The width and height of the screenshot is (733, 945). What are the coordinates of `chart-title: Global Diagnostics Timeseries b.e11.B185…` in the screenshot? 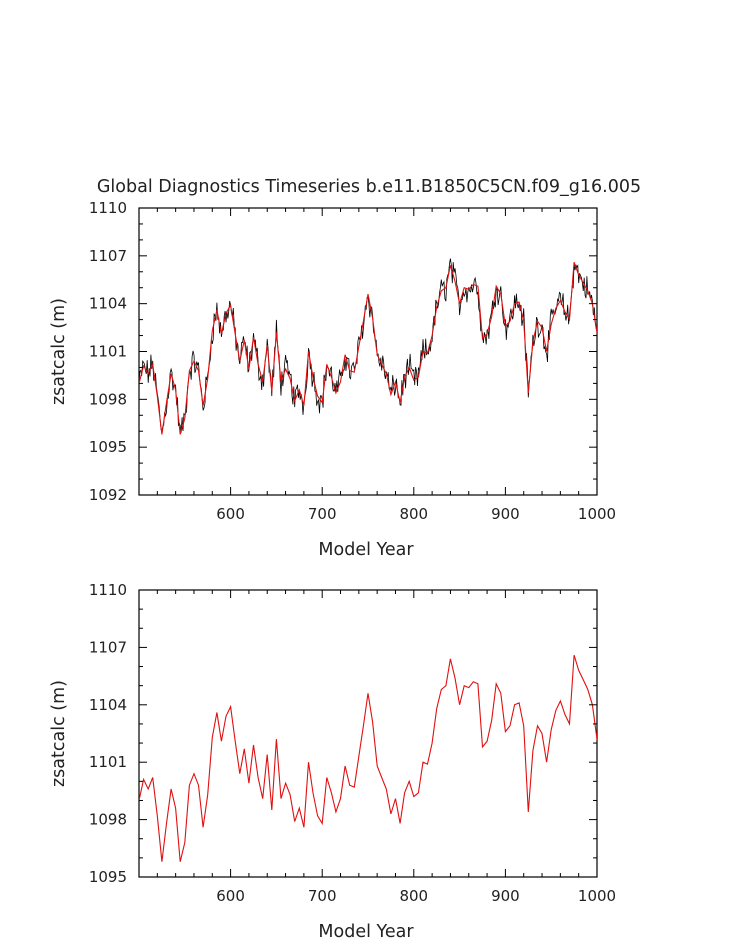 It's located at (369, 187).